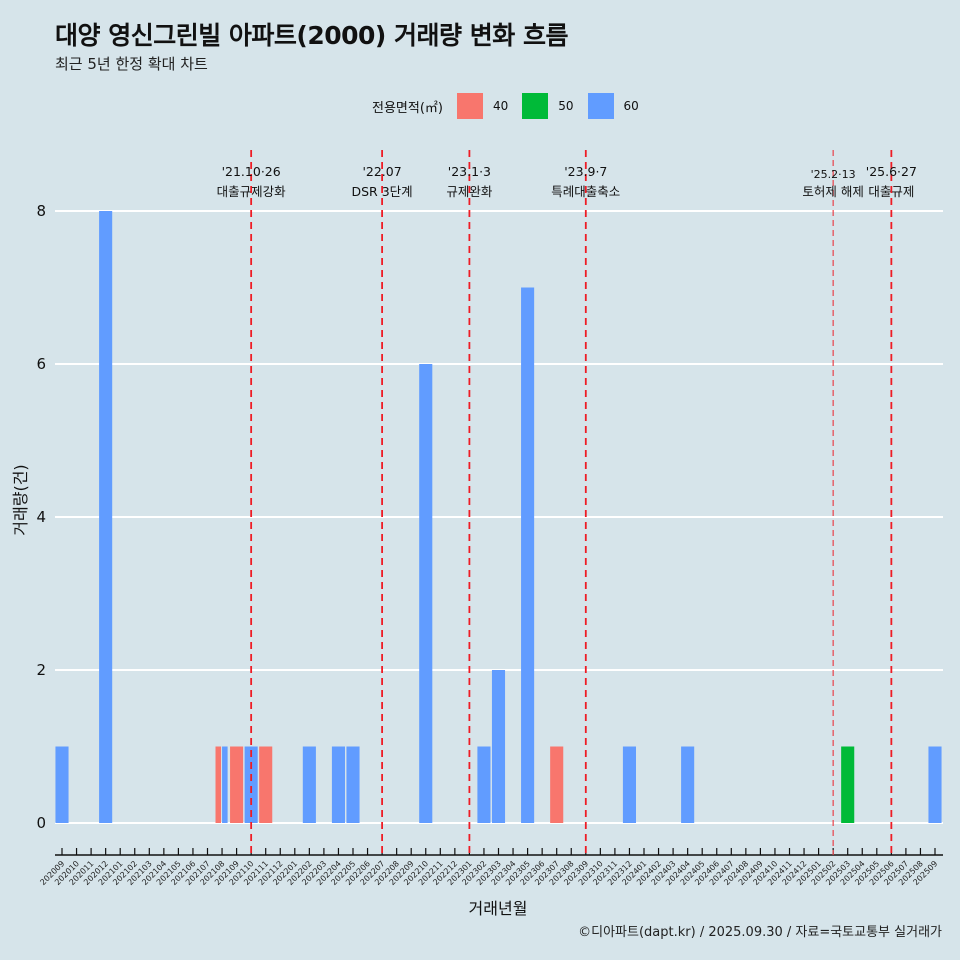 This screenshot has width=960, height=960. I want to click on x-axis-title: 거래년월, so click(498, 908).